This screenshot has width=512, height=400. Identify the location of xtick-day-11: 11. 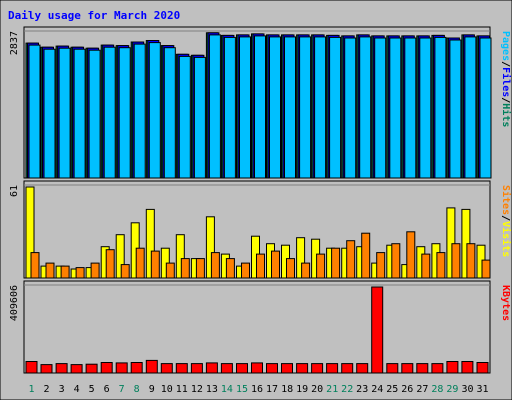
(182, 389).